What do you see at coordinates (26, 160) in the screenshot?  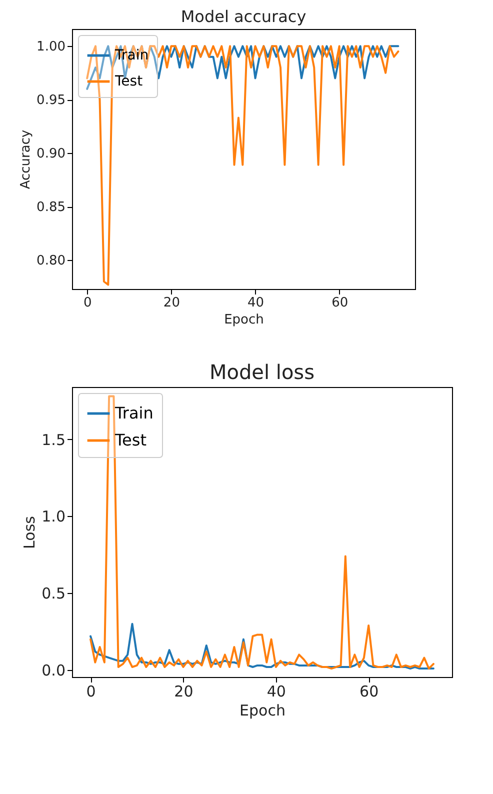 I see `y-axis-title: Accuracy` at bounding box center [26, 160].